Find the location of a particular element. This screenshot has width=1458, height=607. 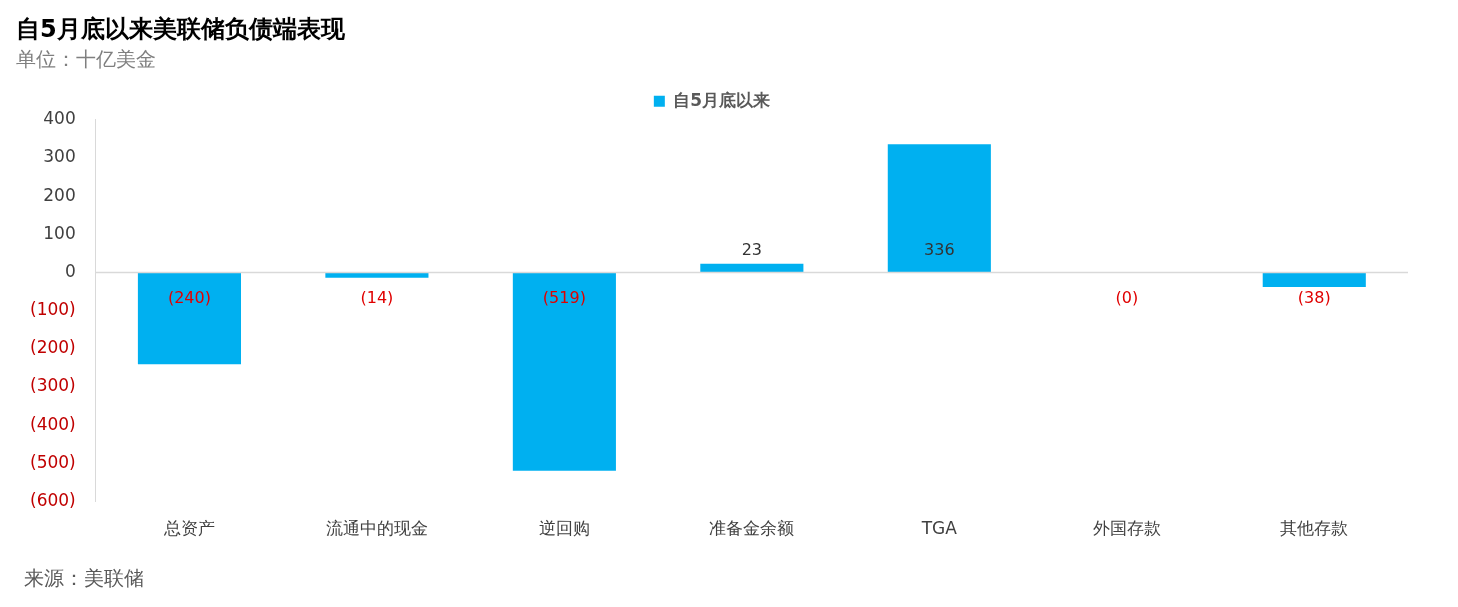

x-tick-label: 流通中的现金 is located at coordinates (376, 528).